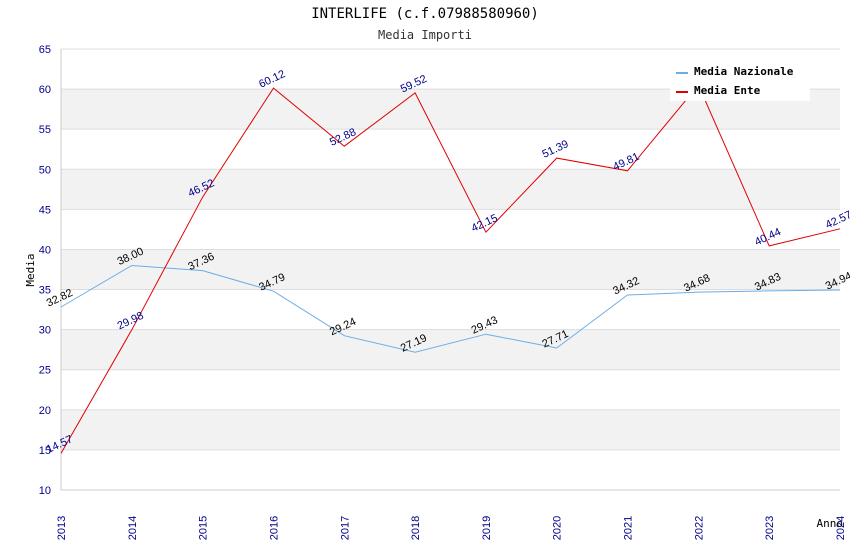 The image size is (850, 550). Describe the element at coordinates (62, 528) in the screenshot. I see `x-tick-label: 2013` at that location.